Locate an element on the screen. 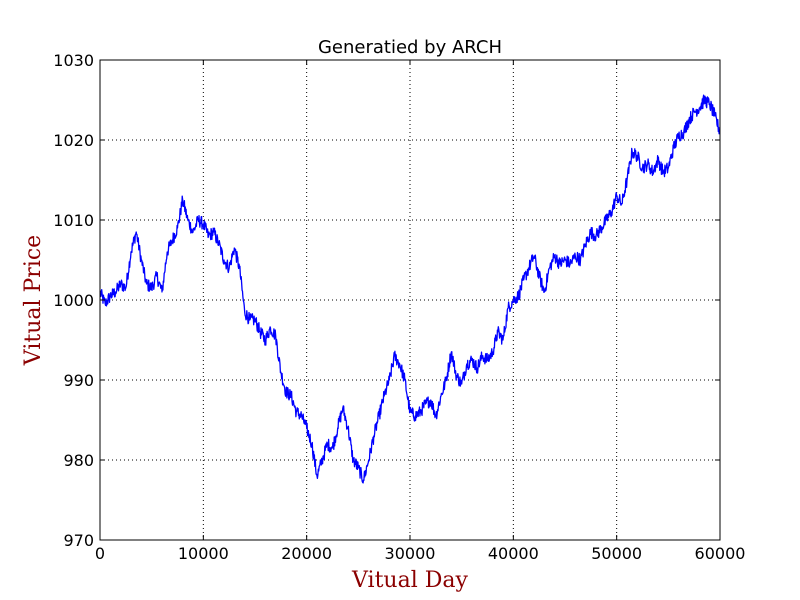 The height and width of the screenshot is (600, 800). y-tick-label: 990 is located at coordinates (78, 380).